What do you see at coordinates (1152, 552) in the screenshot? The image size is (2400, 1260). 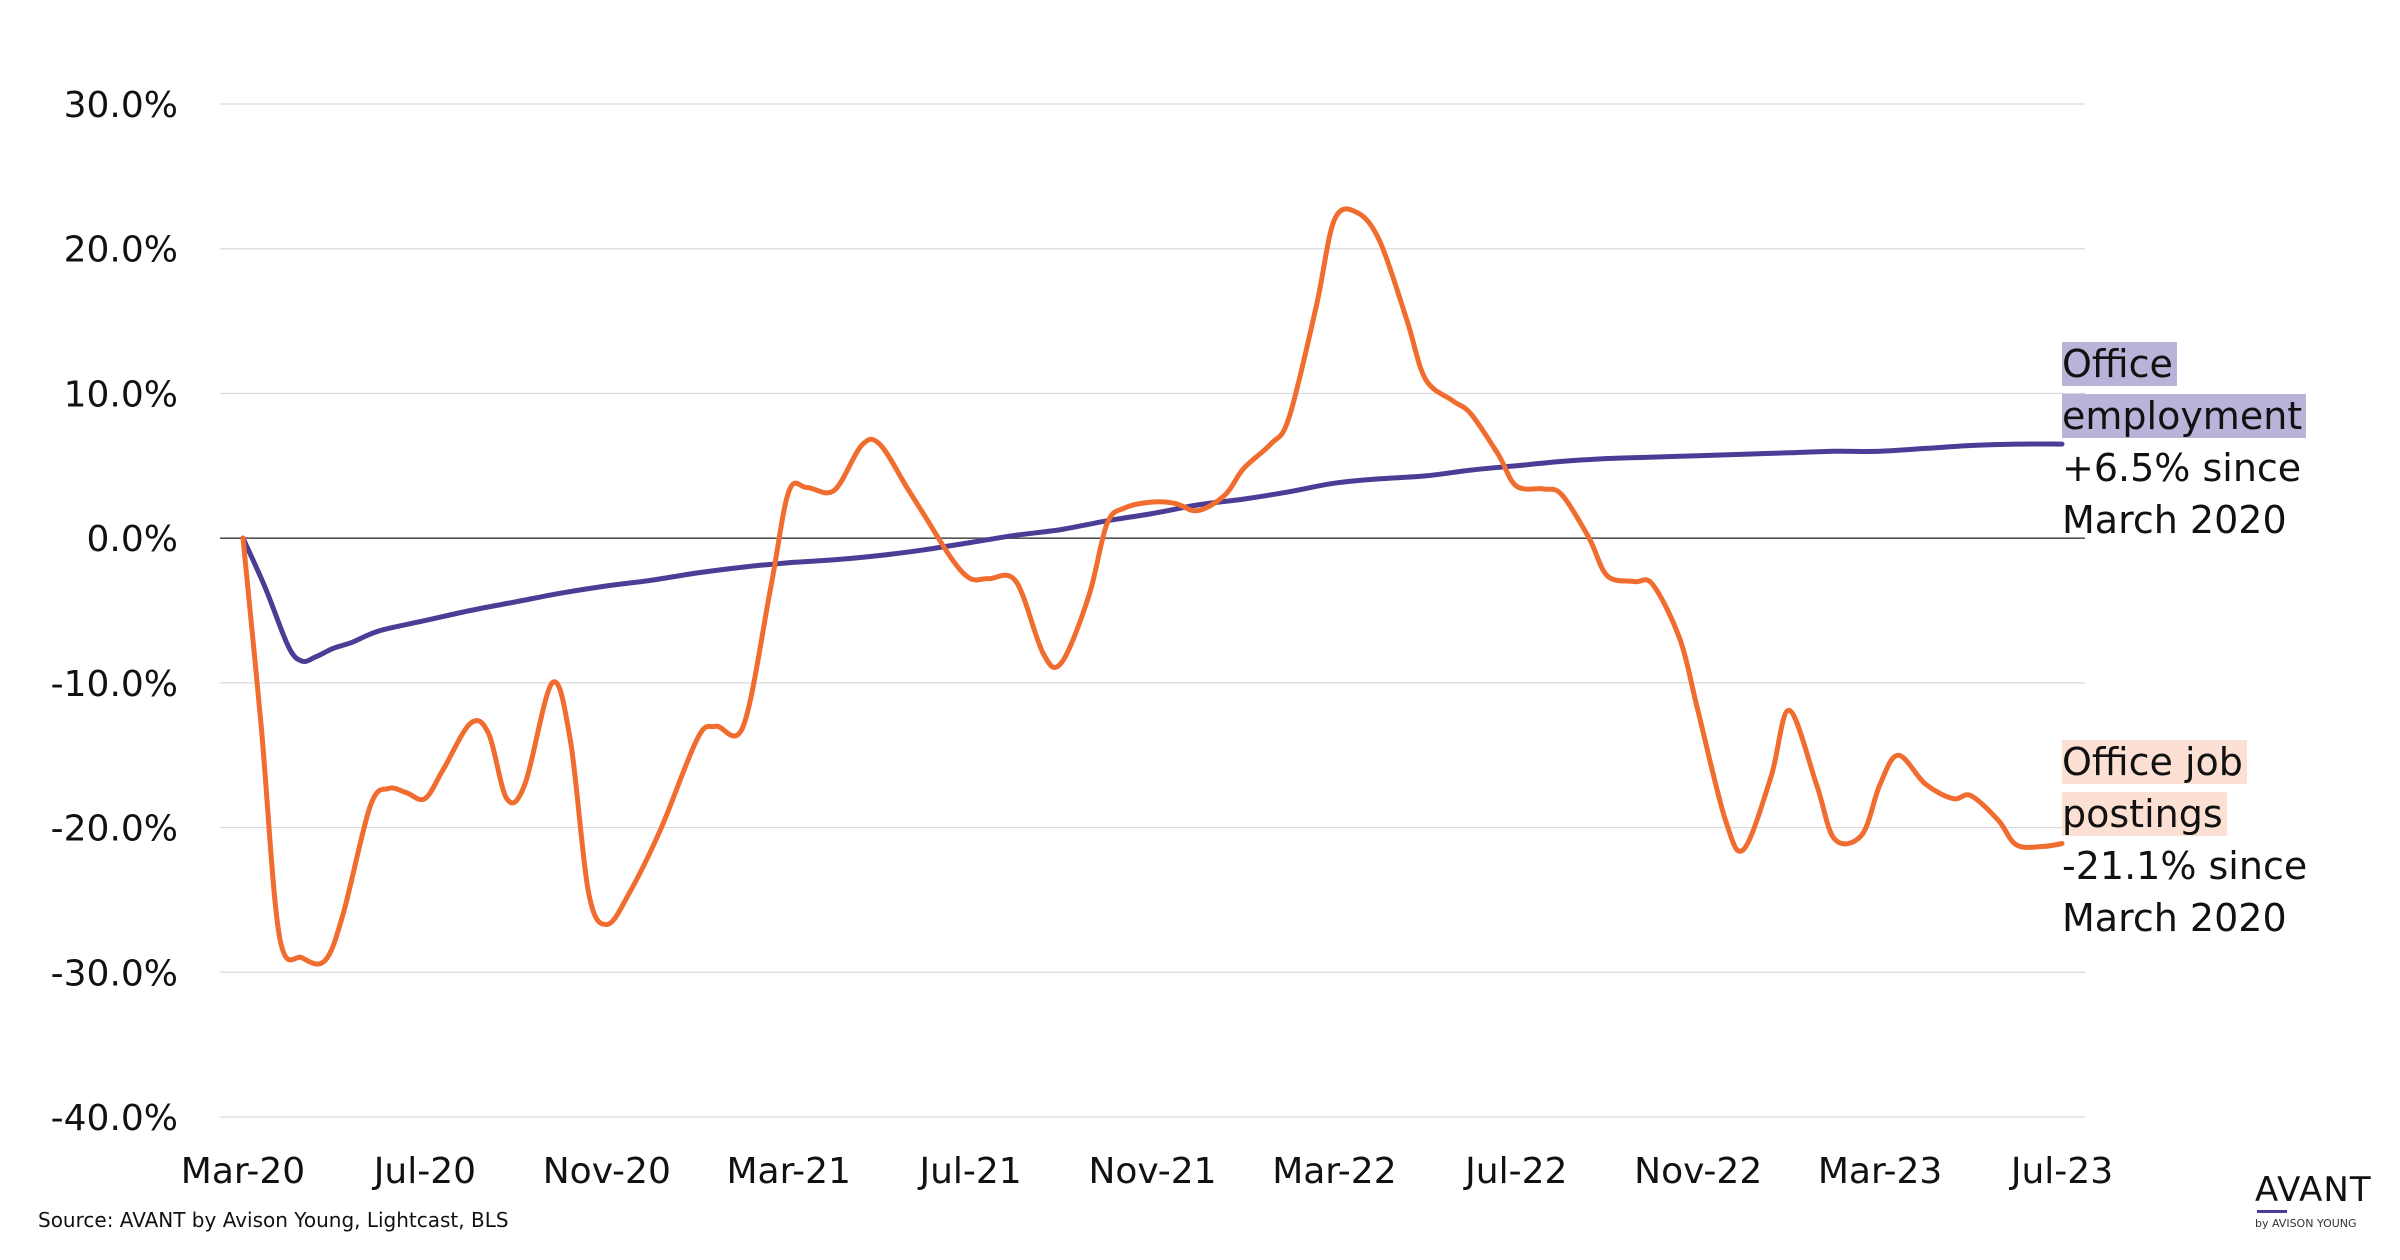 I see `employment-series-line` at bounding box center [1152, 552].